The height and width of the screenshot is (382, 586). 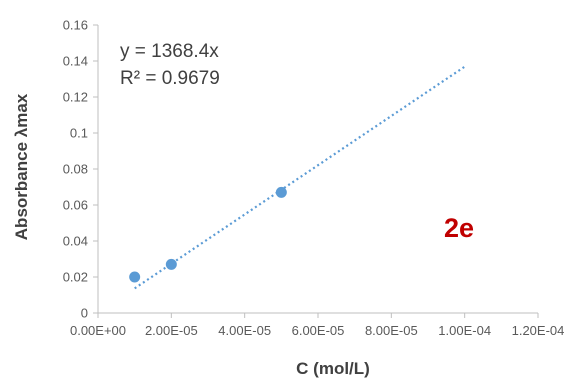 What do you see at coordinates (169, 51) in the screenshot?
I see `trendline-equation: y = 1368.4x` at bounding box center [169, 51].